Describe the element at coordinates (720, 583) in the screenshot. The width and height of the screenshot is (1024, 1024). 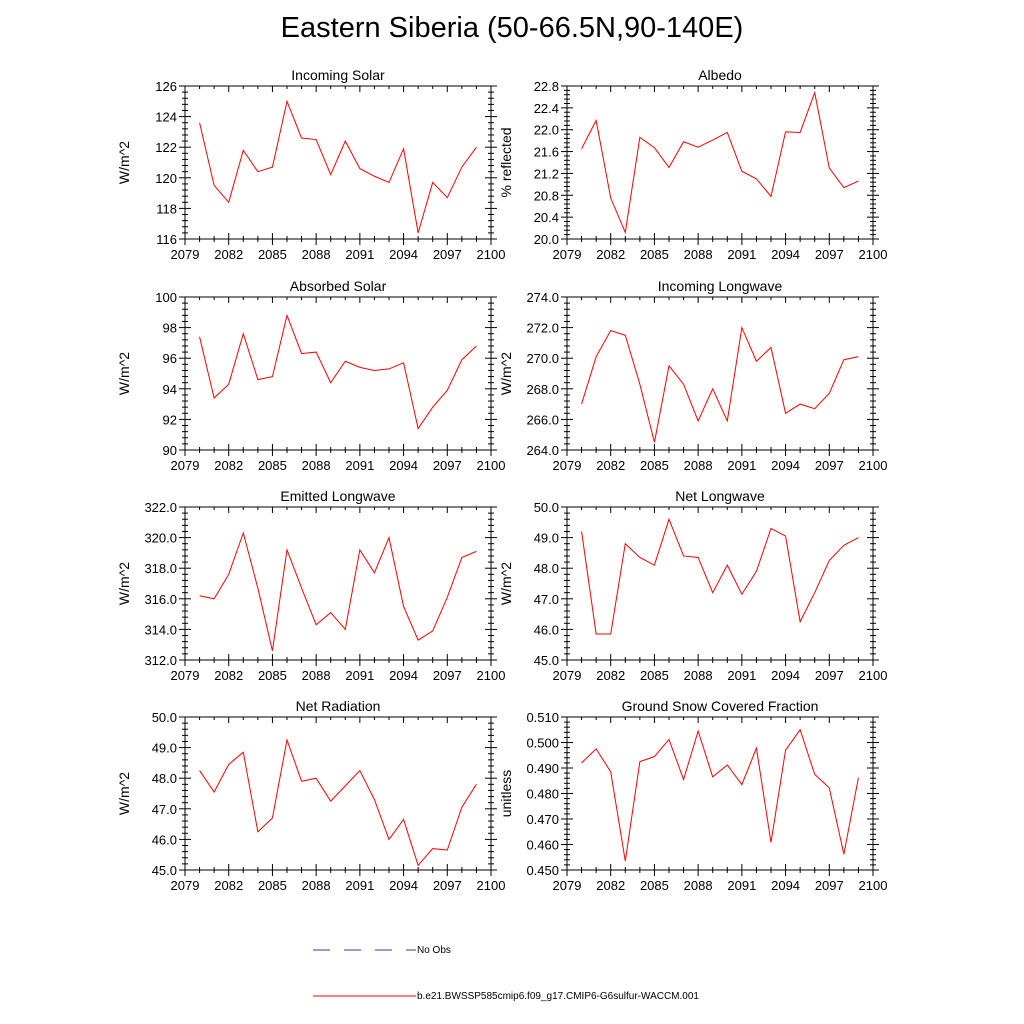
I see `plot-frame-net-longwave` at that location.